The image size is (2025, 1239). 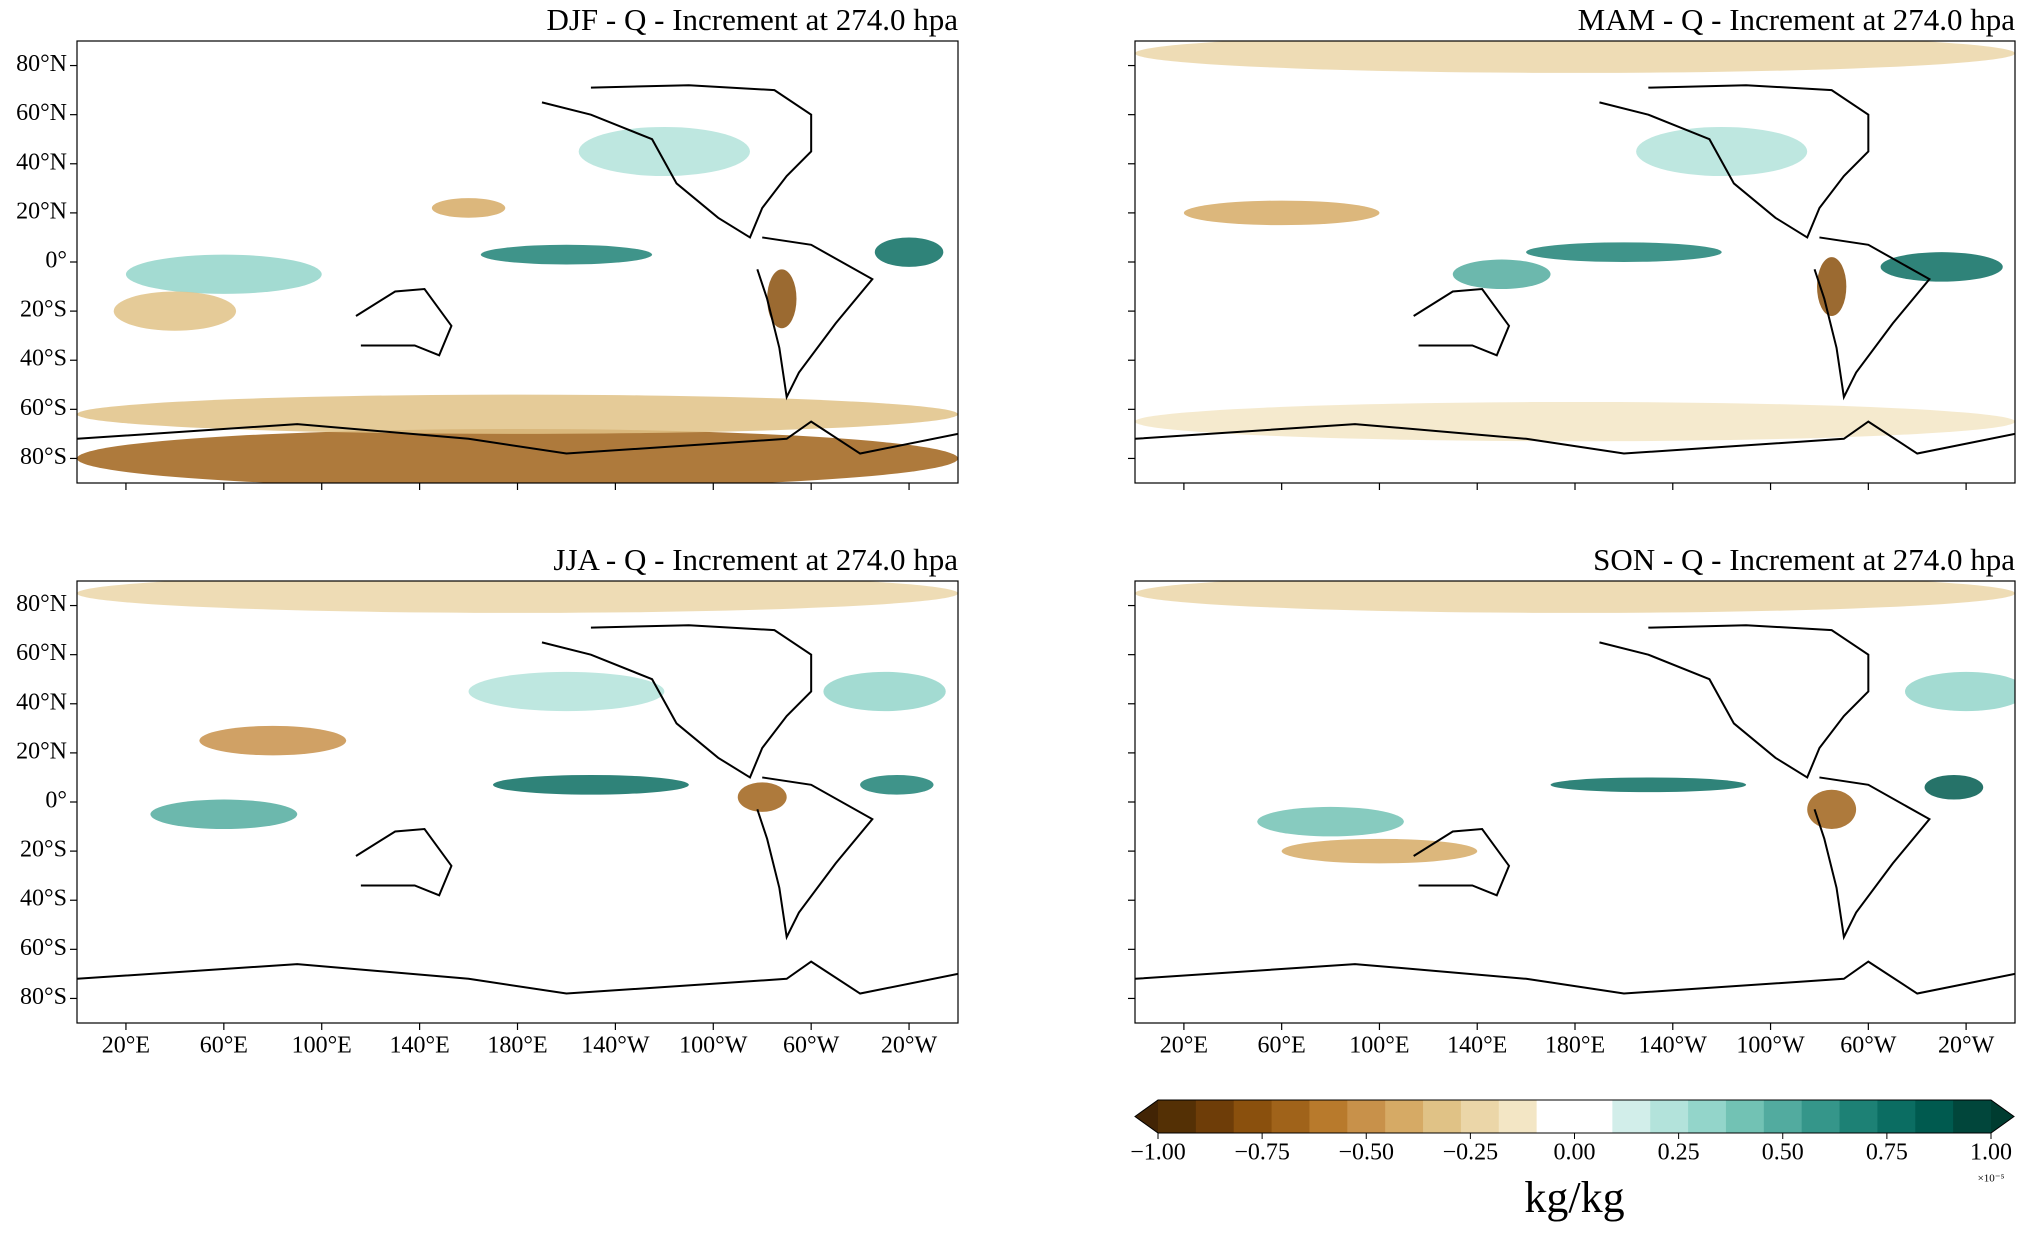 I want to click on colorbar-tick-label: −0.50, so click(x=1366, y=1153).